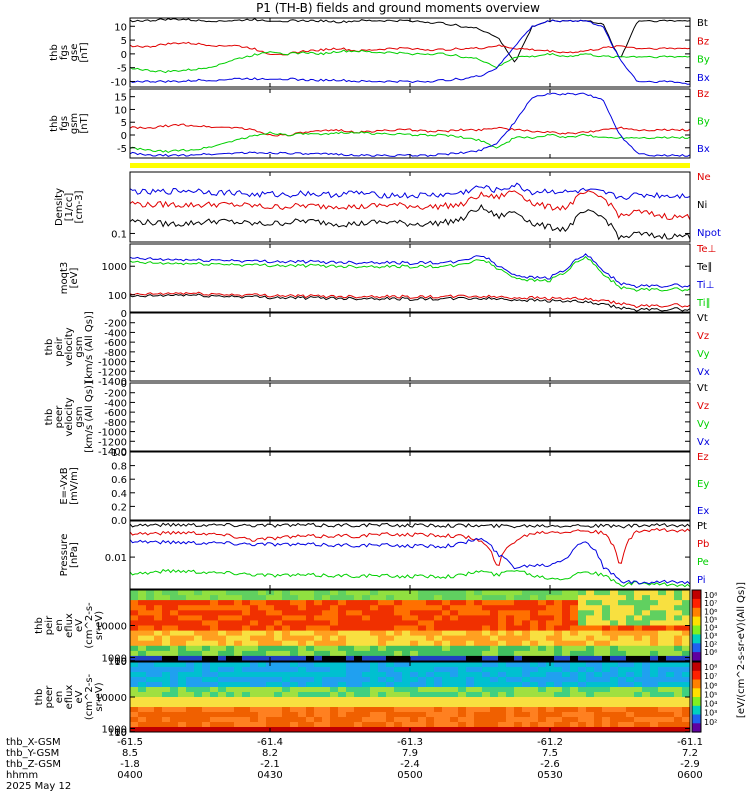 The image size is (750, 800). Describe the element at coordinates (704, 177) in the screenshot. I see `legend-label-ne: Ne` at that location.